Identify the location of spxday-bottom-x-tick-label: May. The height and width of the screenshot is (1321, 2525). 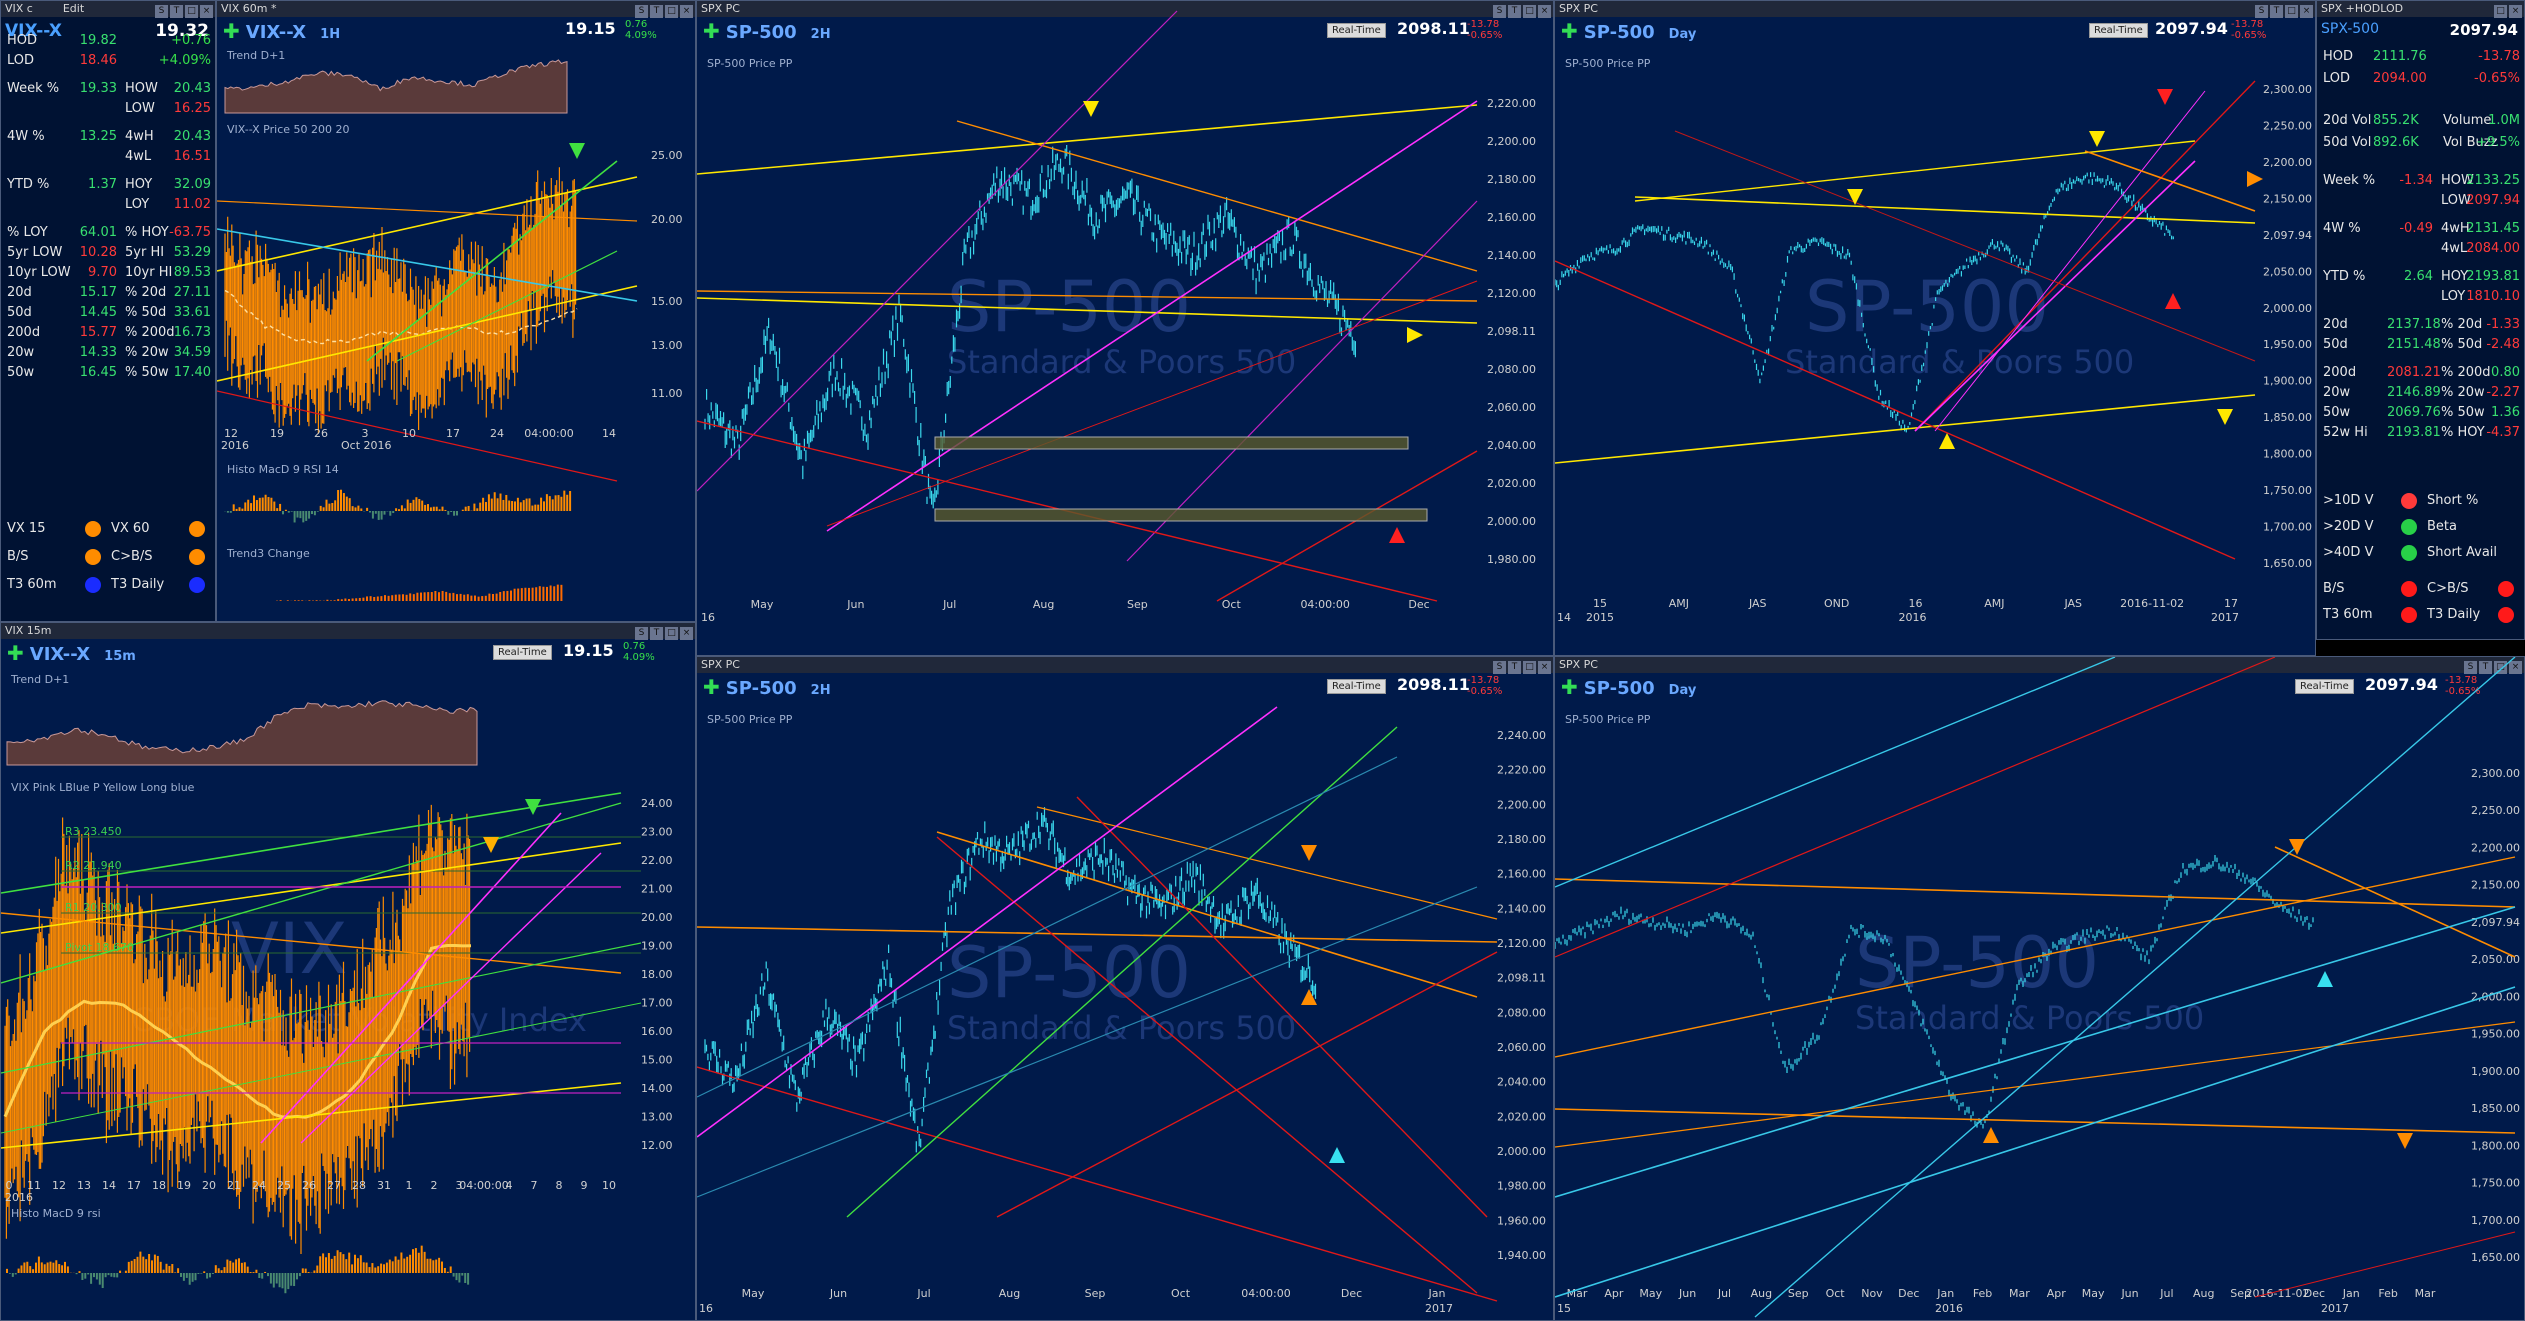
(1650, 1293).